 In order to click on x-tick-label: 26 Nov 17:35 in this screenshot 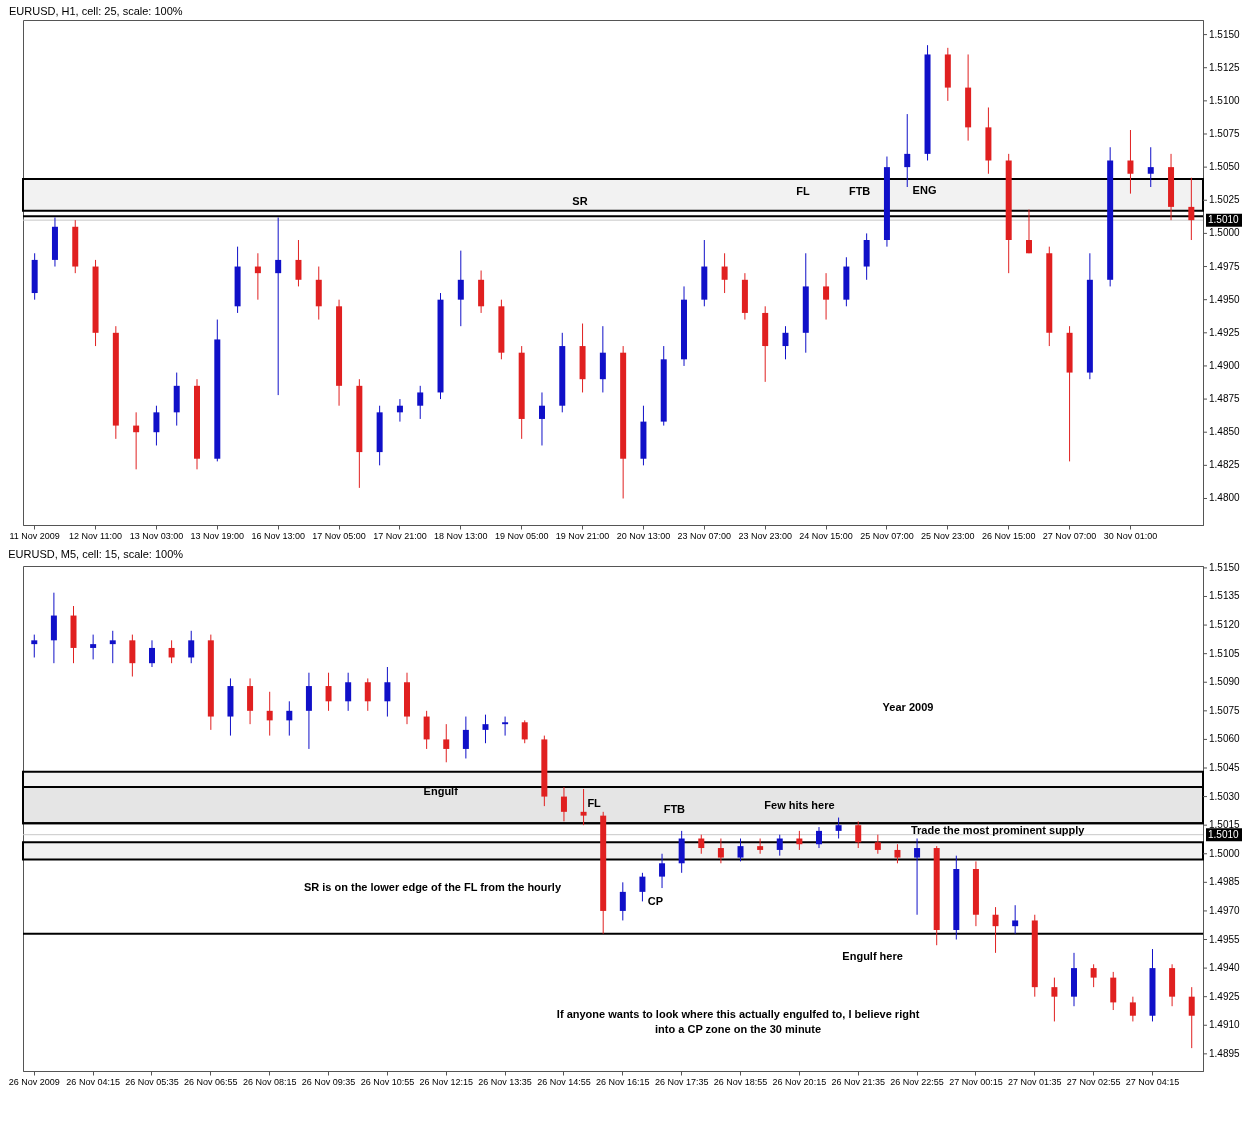, I will do `click(681, 1081)`.